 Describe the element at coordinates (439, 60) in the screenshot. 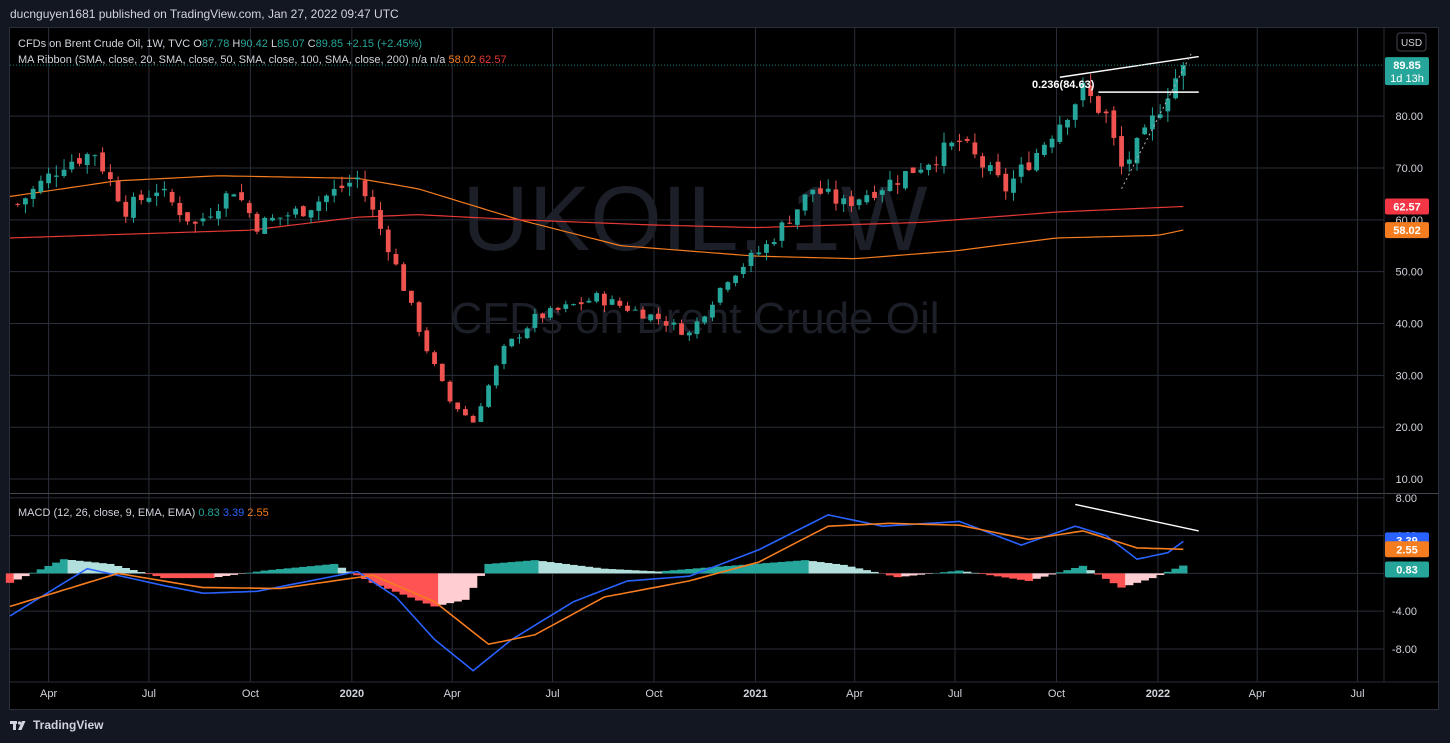

I see `legend-ma-value: n/a` at that location.